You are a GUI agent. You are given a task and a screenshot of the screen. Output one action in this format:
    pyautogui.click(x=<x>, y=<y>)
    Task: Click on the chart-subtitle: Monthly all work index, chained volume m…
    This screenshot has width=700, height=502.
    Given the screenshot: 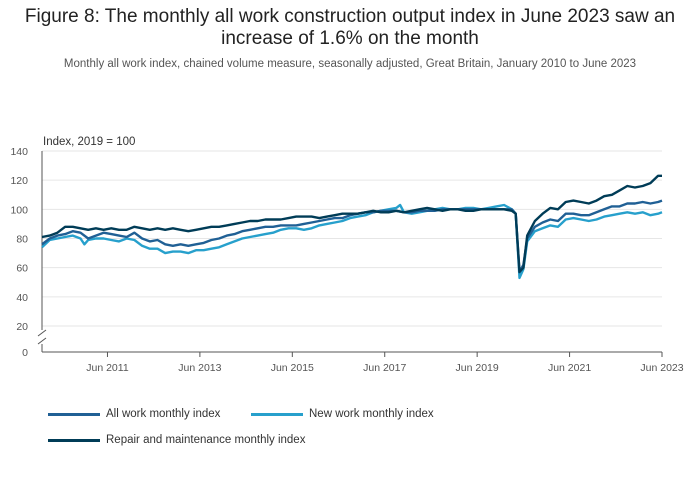 What is the action you would take?
    pyautogui.click(x=350, y=64)
    